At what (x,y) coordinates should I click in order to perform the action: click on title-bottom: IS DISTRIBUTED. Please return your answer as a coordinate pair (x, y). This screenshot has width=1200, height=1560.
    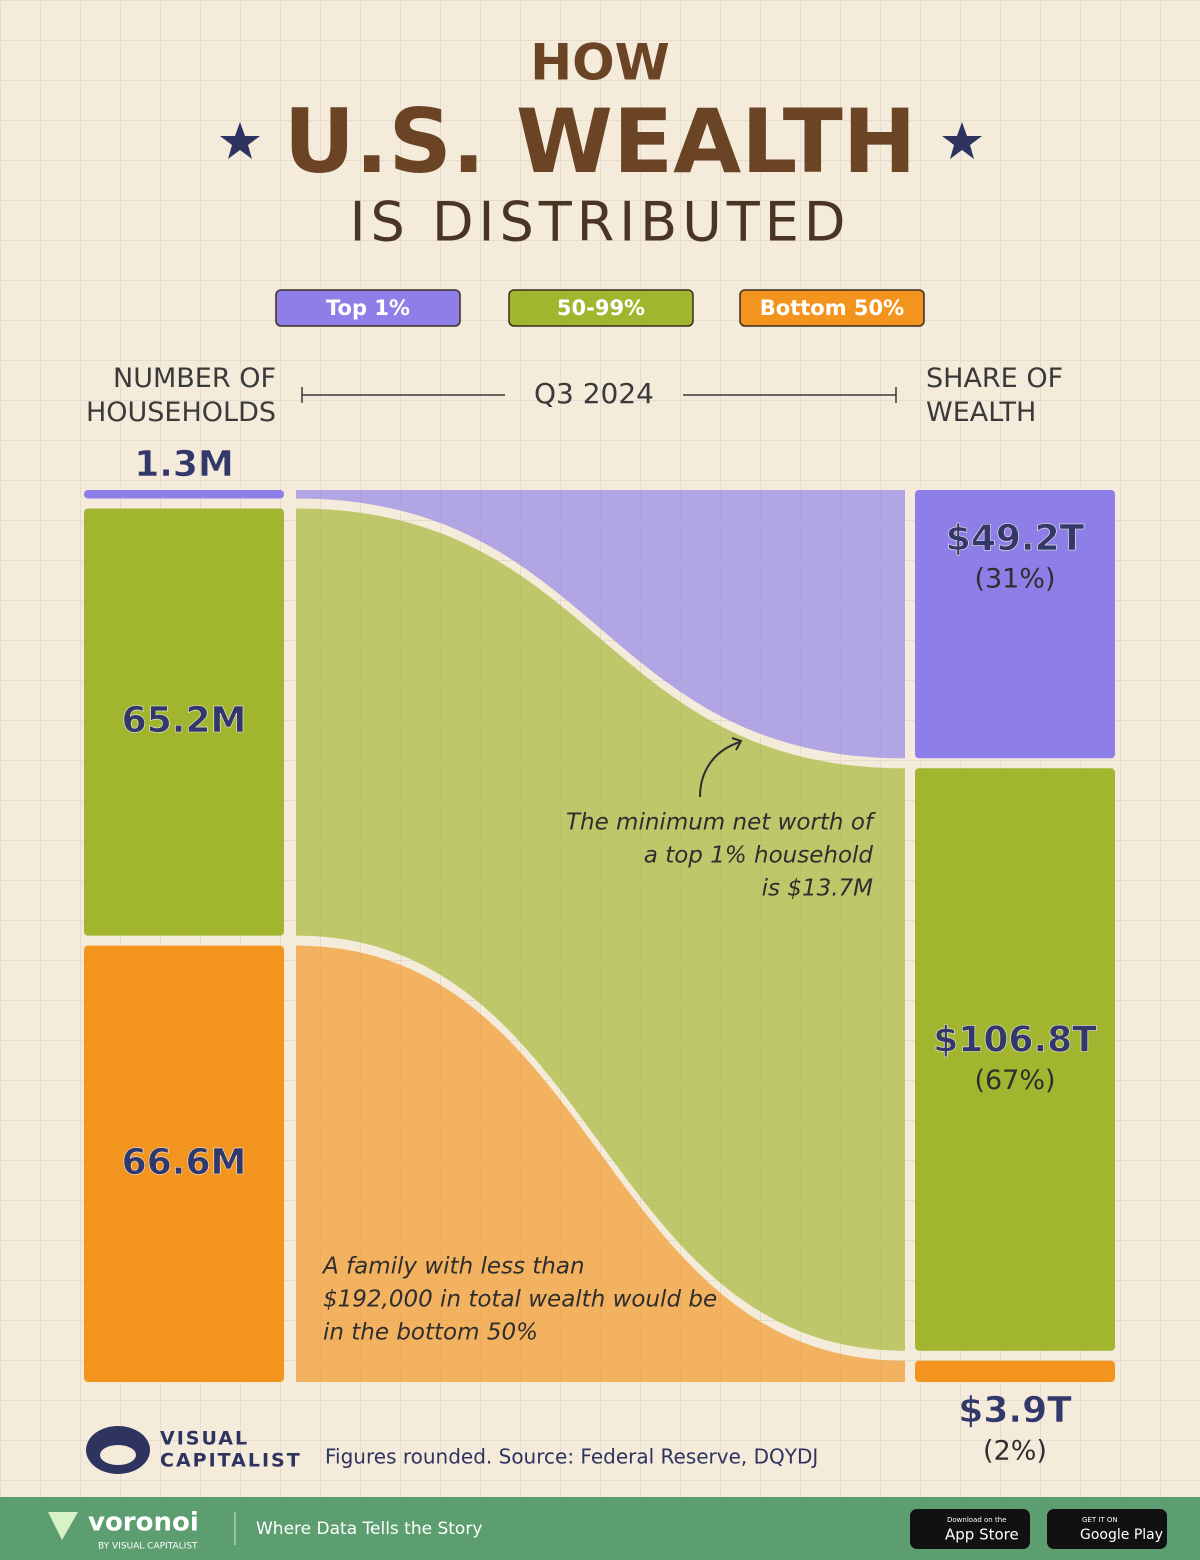
    Looking at the image, I should click on (600, 222).